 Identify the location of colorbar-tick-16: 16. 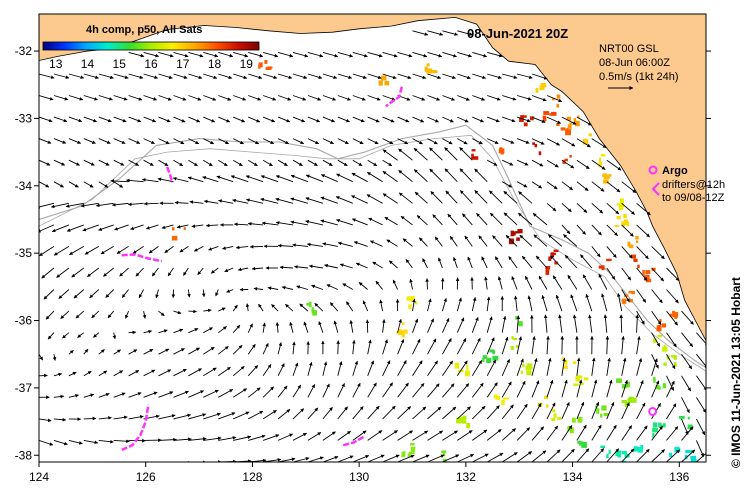
(151, 64).